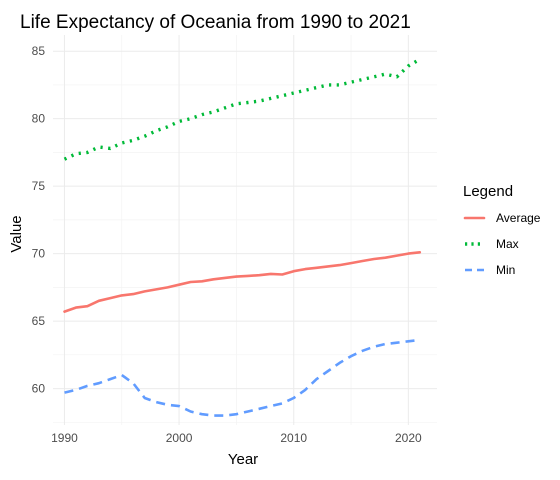  I want to click on legend: Legend Average Max Min, so click(502, 230).